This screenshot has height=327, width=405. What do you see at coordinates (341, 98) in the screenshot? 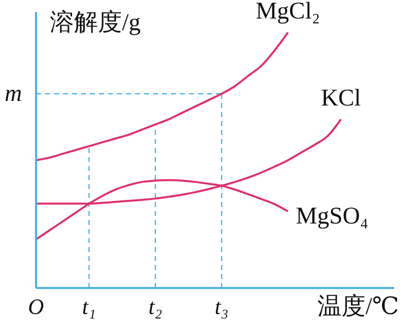
I see `series-label: KCl` at bounding box center [341, 98].